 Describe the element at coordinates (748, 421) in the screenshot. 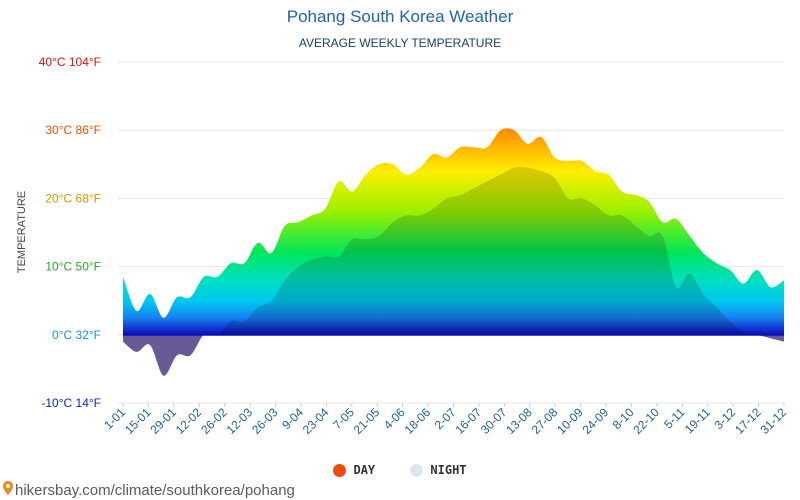

I see `x-tick-label: 17-12` at that location.